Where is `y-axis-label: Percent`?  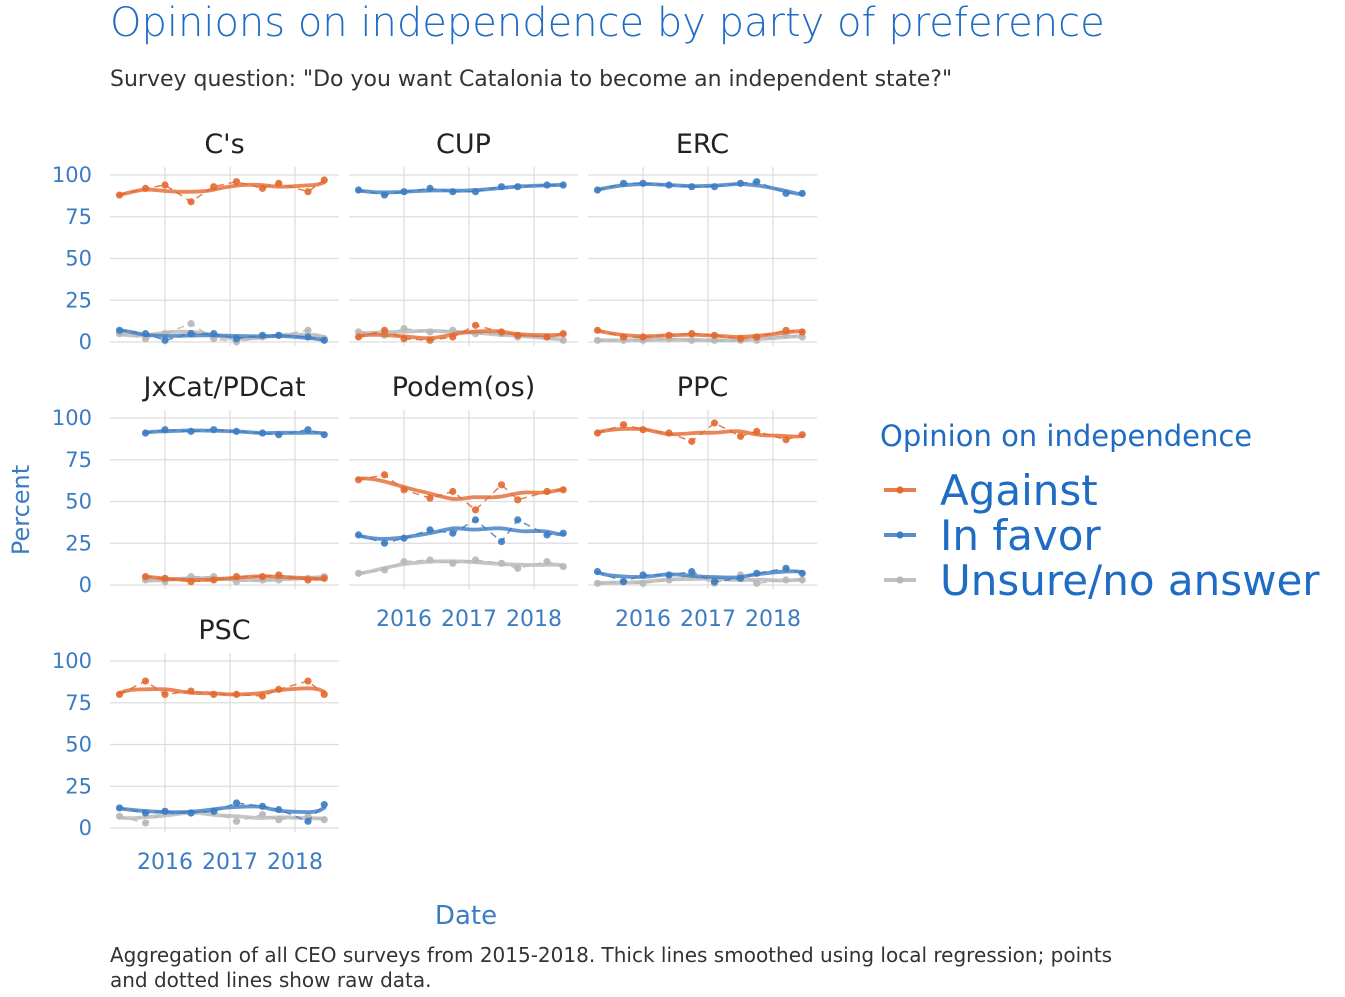 y-axis-label: Percent is located at coordinates (21, 510).